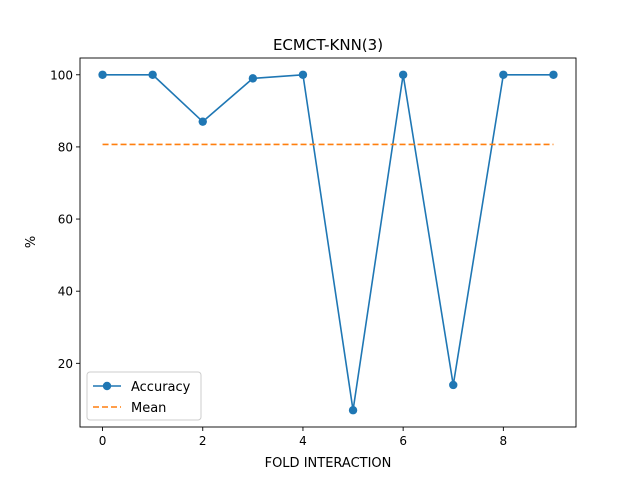 The image size is (640, 480). What do you see at coordinates (203, 441) in the screenshot?
I see `x-tick-label: 2` at bounding box center [203, 441].